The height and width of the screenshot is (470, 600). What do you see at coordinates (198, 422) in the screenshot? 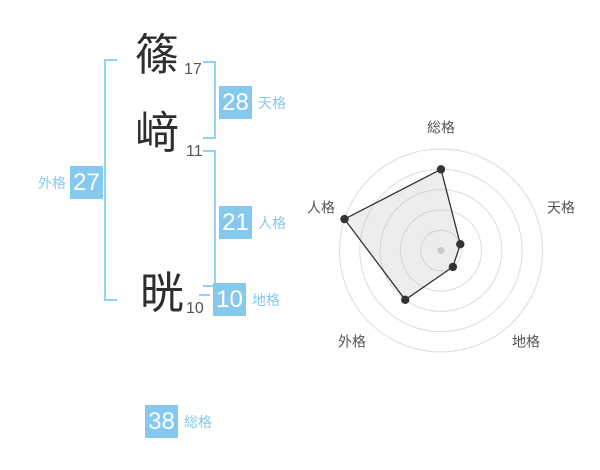
I see `soukaku-label: 総格` at bounding box center [198, 422].